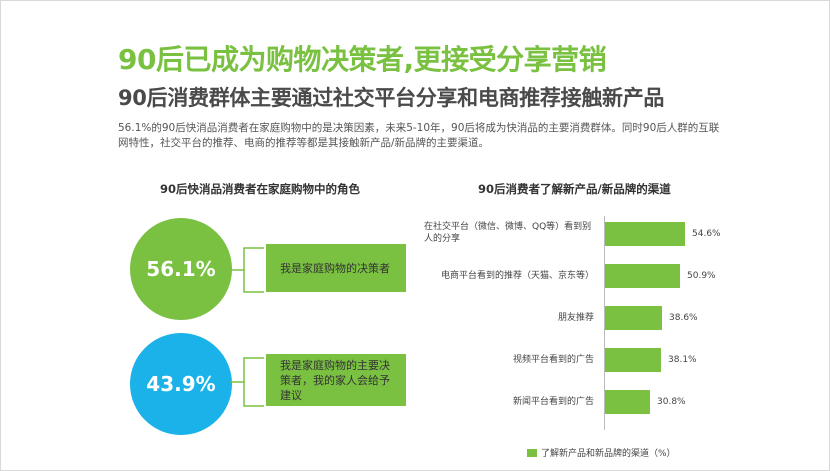 The height and width of the screenshot is (471, 830). I want to click on bar-value-label: 50.9%, so click(701, 276).